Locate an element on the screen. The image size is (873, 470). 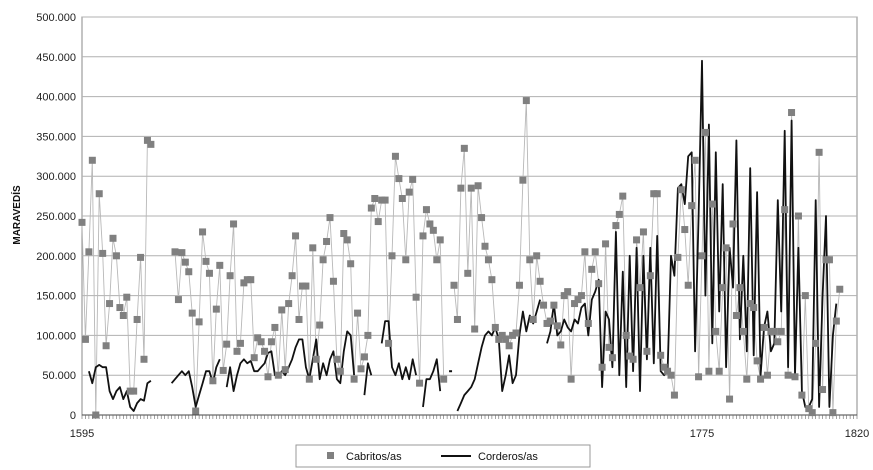
legend-label-cabritos: Cabritos/as is located at coordinates (374, 457).